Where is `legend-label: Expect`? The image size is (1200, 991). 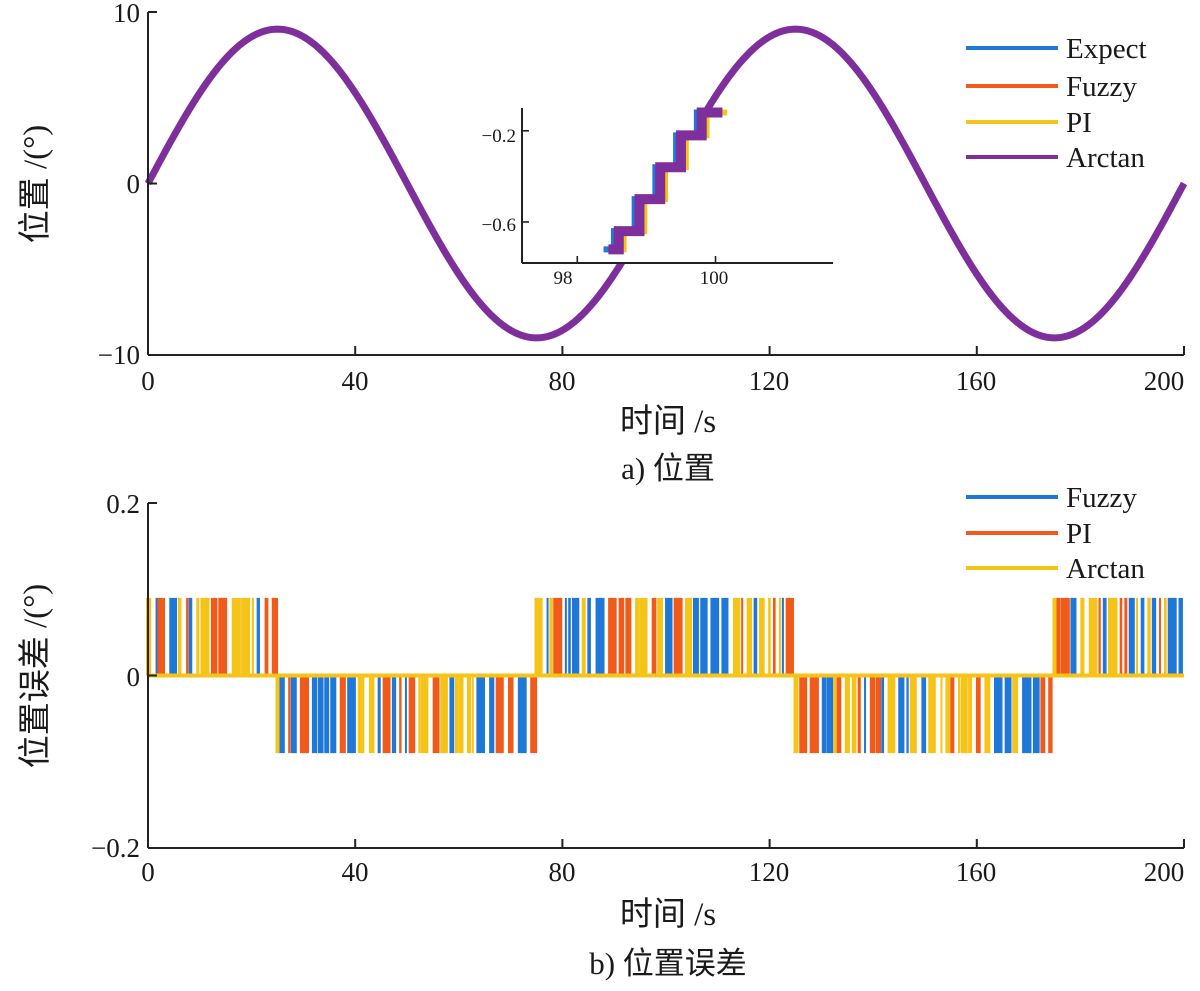 legend-label: Expect is located at coordinates (1106, 49).